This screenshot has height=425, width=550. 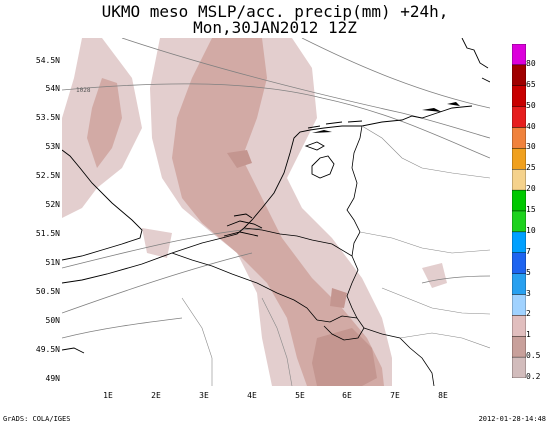 I want to click on colorbar-label: 25, so click(x=531, y=168).